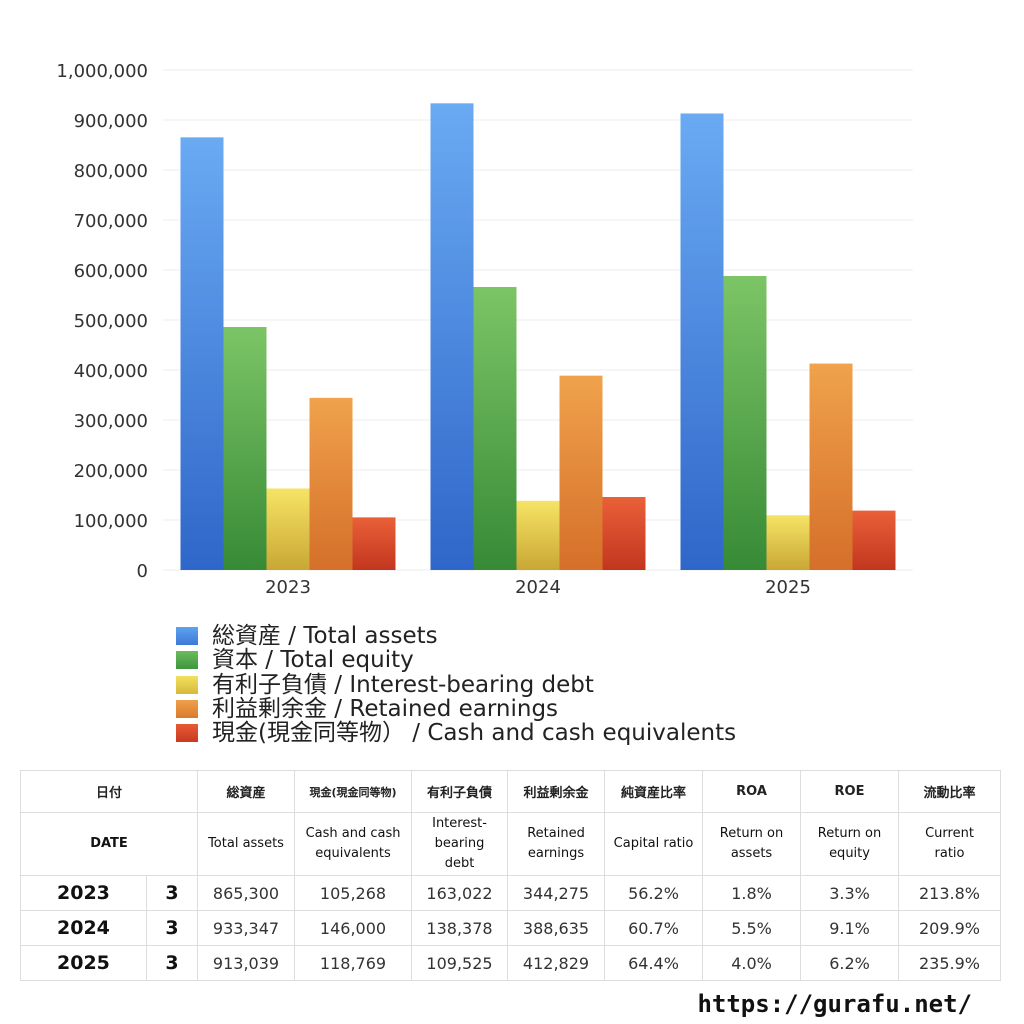 This screenshot has height=1024, width=1024. I want to click on x-tick-label: 2025, so click(788, 587).